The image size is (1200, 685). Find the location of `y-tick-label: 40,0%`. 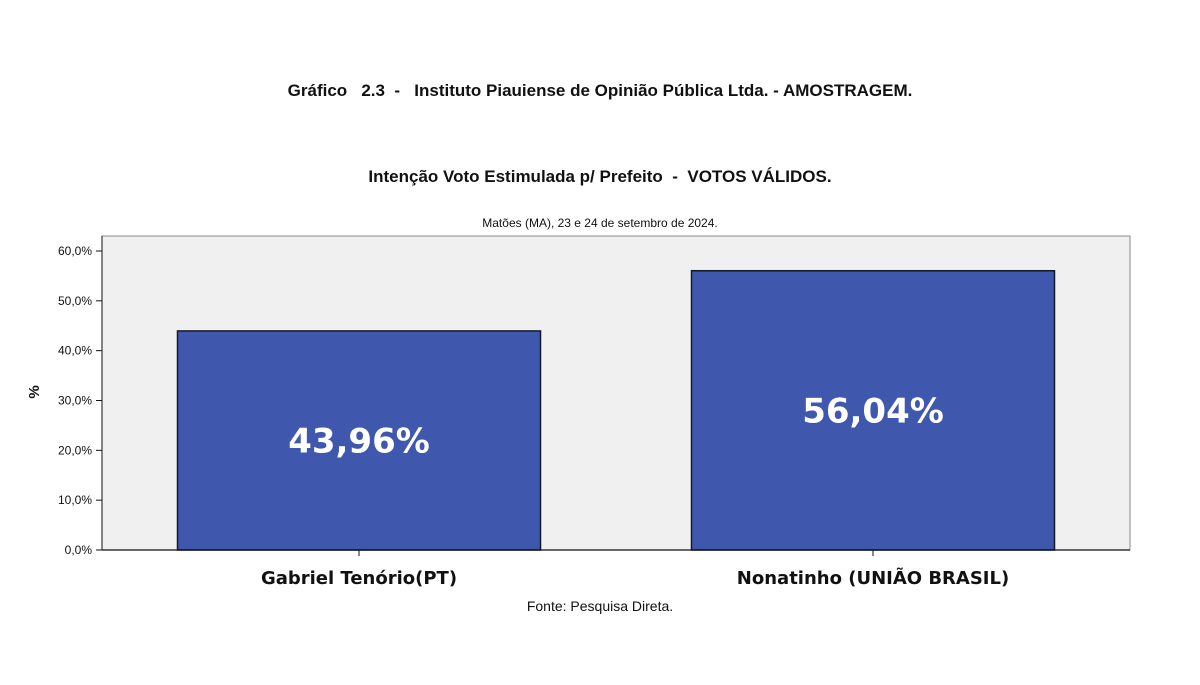

y-tick-label: 40,0% is located at coordinates (75, 351).